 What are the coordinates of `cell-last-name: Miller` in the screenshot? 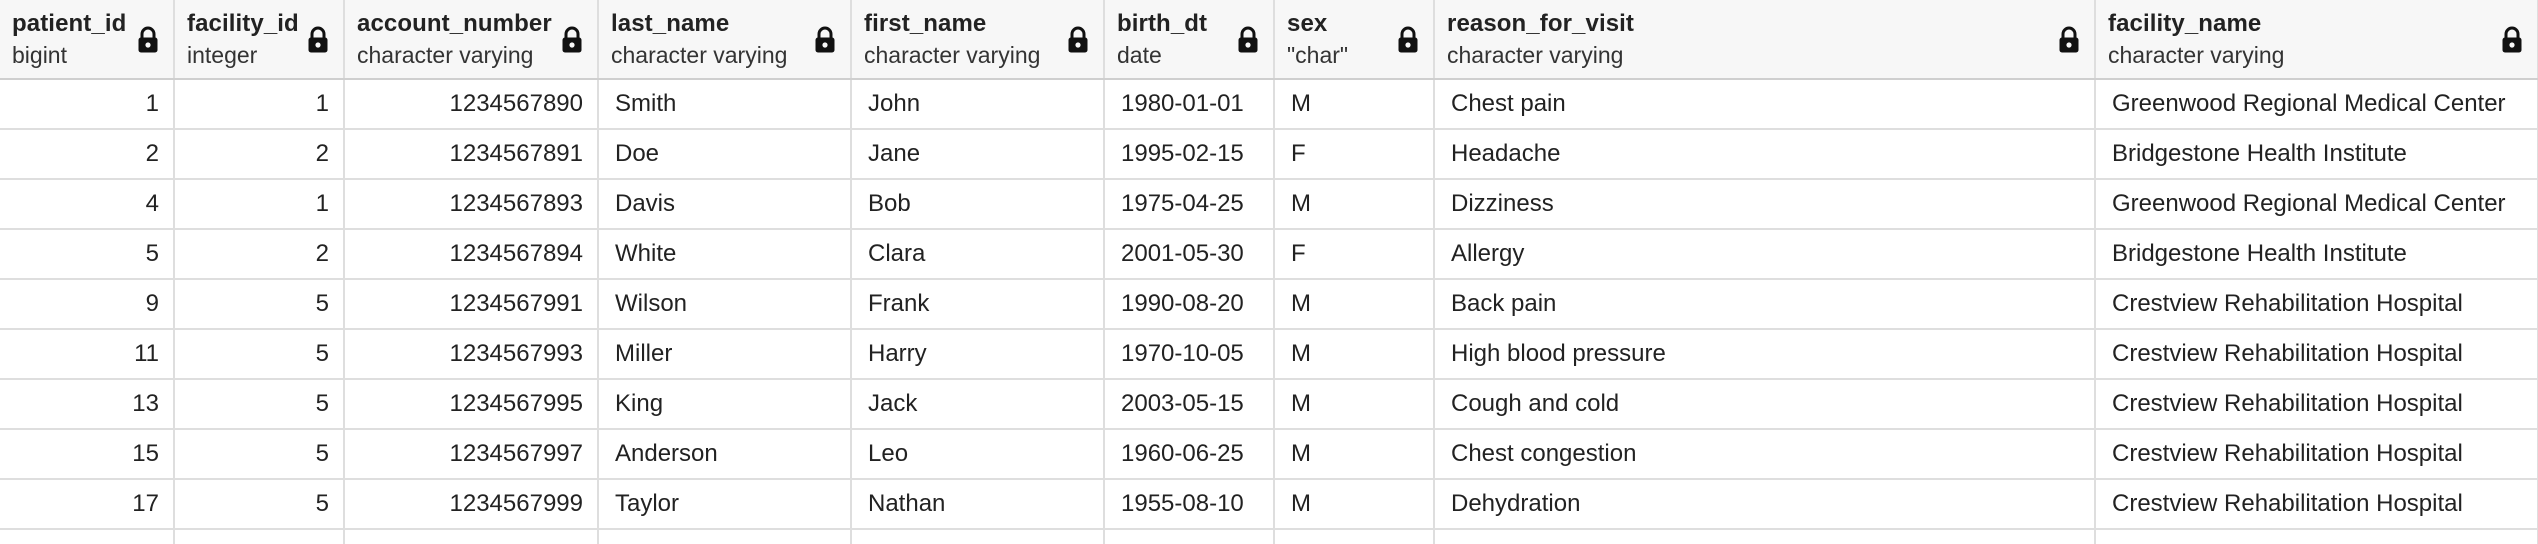 It's located at (725, 354).